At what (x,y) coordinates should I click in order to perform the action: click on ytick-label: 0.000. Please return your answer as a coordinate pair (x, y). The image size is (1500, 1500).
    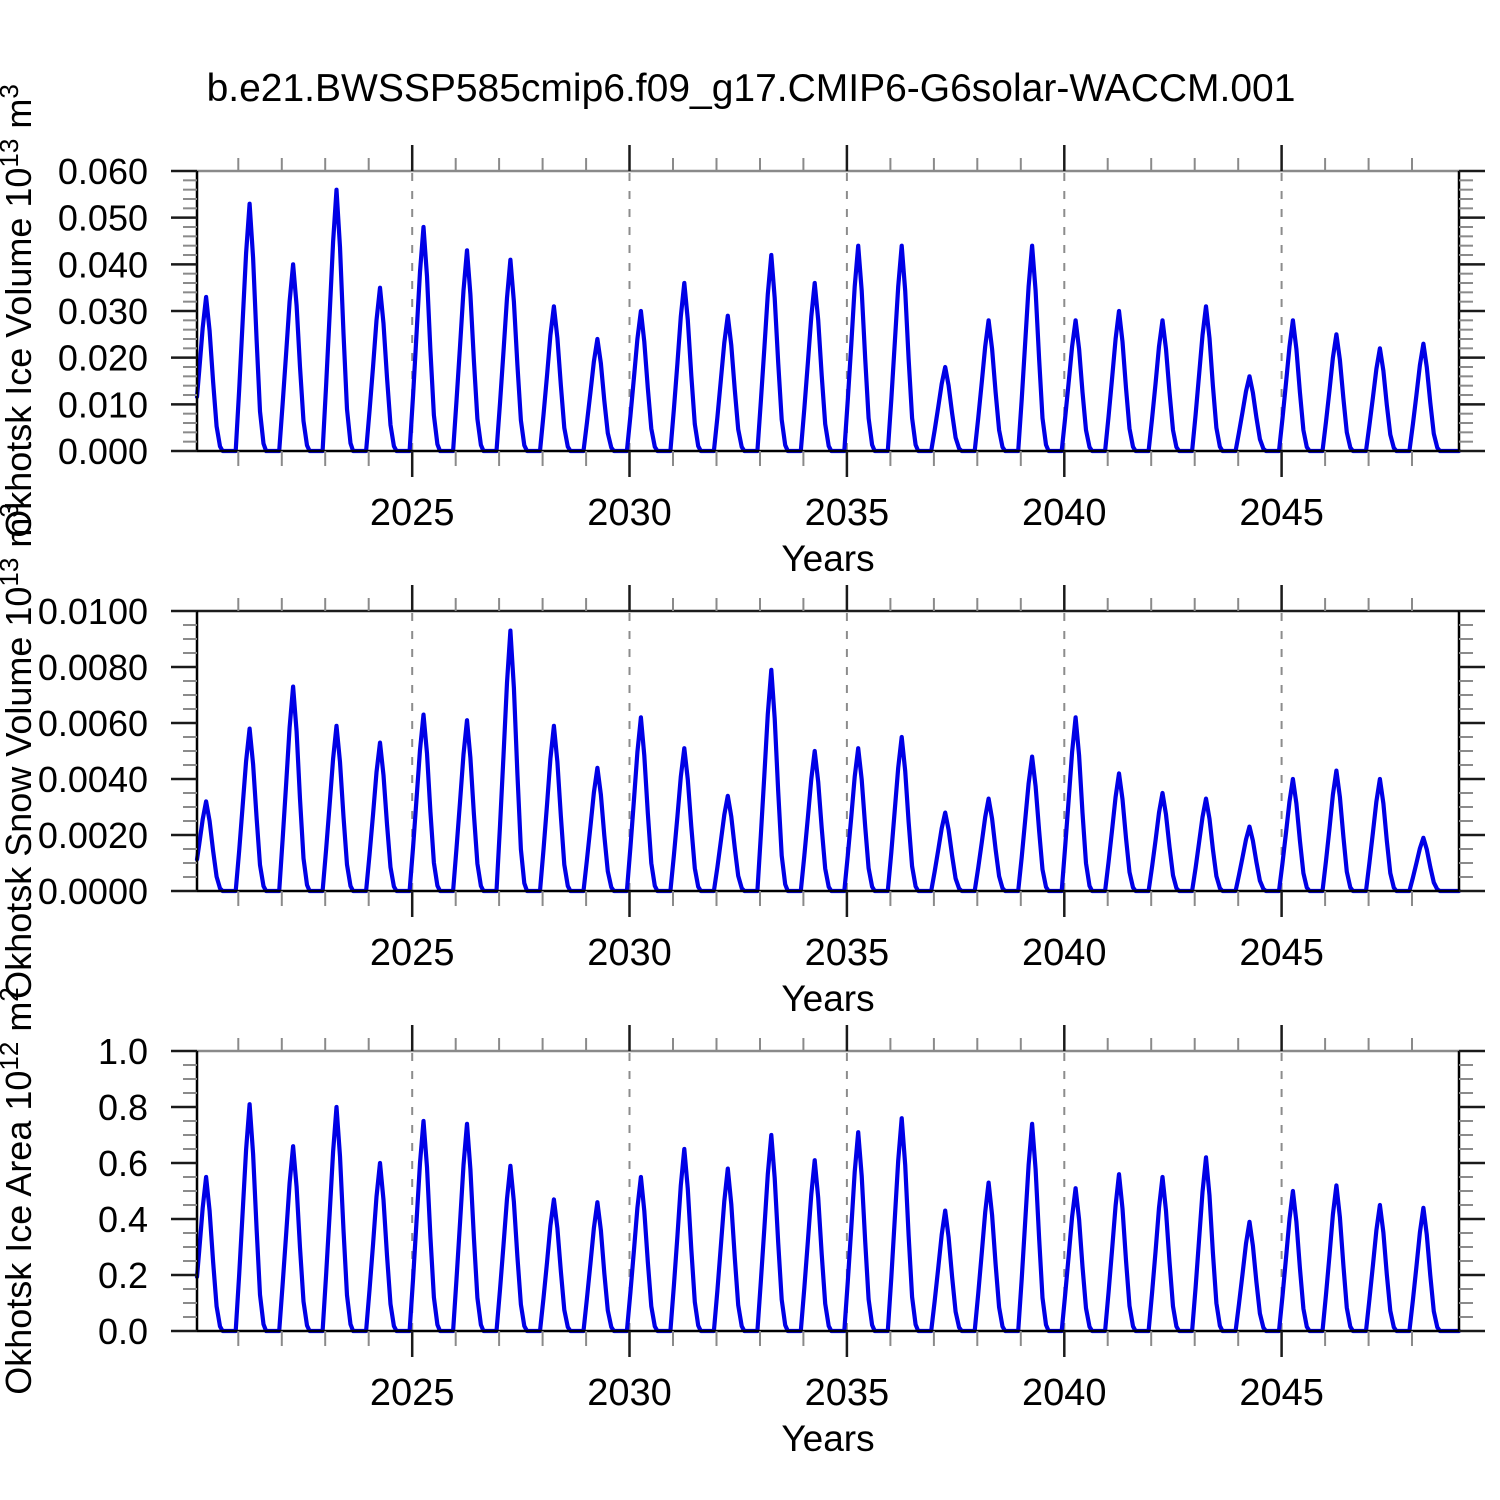
    Looking at the image, I should click on (103, 451).